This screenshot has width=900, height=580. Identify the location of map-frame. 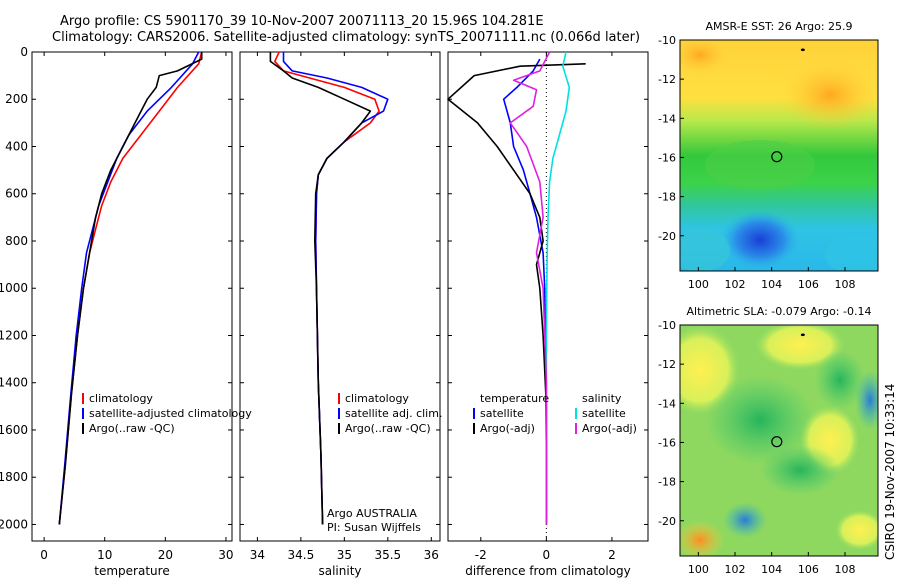
(779, 440).